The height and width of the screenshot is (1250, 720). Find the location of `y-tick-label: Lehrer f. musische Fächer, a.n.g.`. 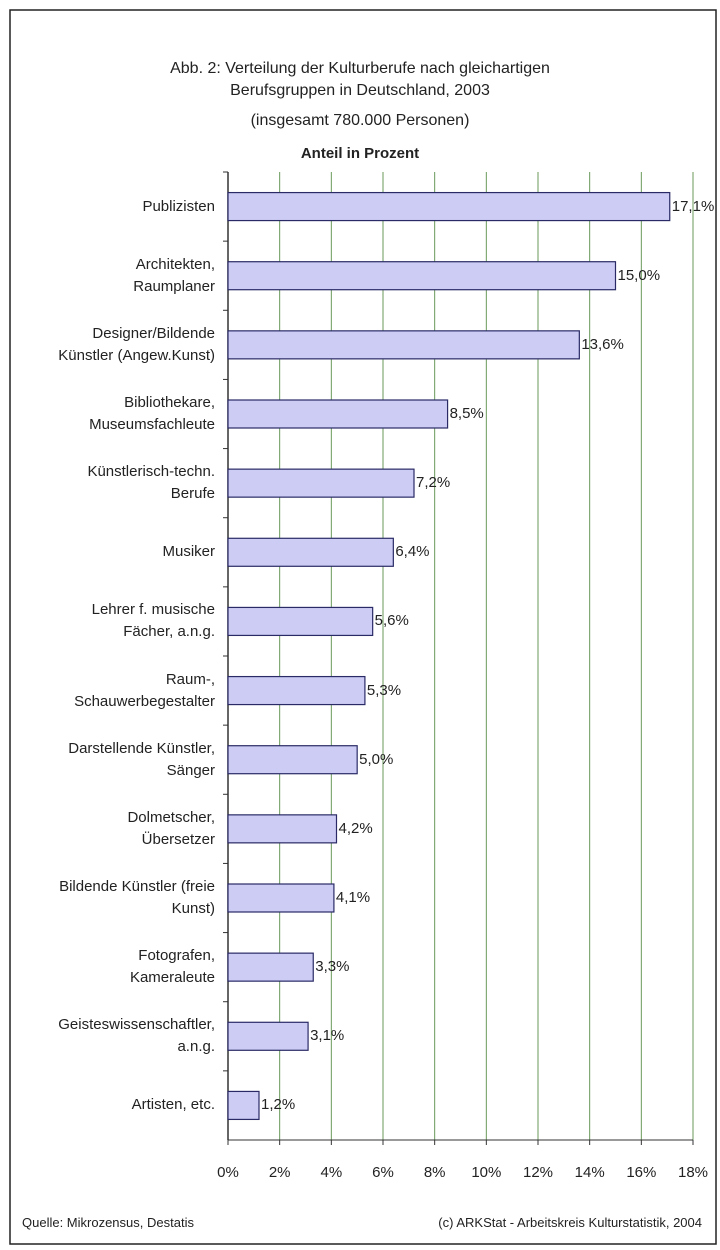

y-tick-label: Lehrer f. musische Fächer, a.n.g. is located at coordinates (153, 621).